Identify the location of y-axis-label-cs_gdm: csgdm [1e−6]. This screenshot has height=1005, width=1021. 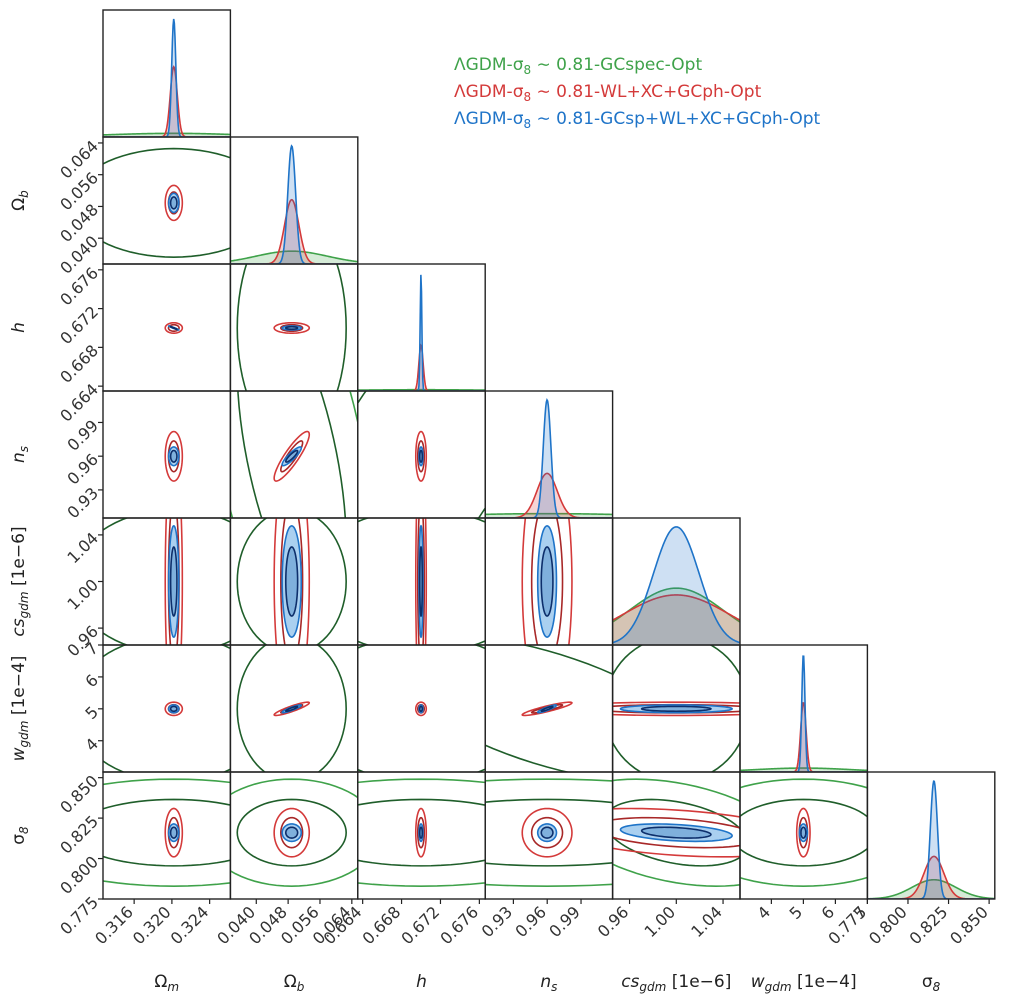
(20, 581).